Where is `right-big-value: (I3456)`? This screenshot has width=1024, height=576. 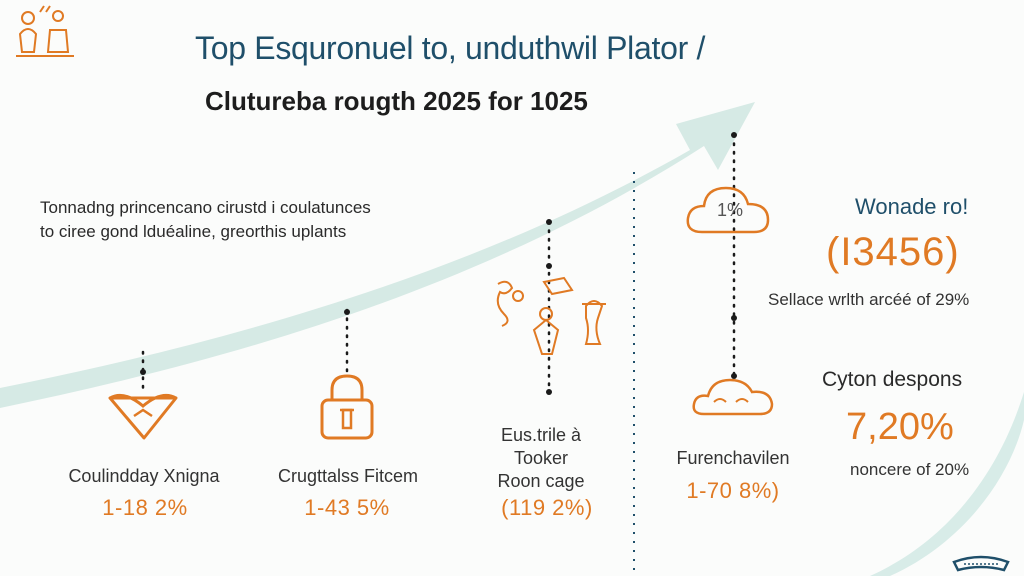 right-big-value: (I3456) is located at coordinates (893, 252).